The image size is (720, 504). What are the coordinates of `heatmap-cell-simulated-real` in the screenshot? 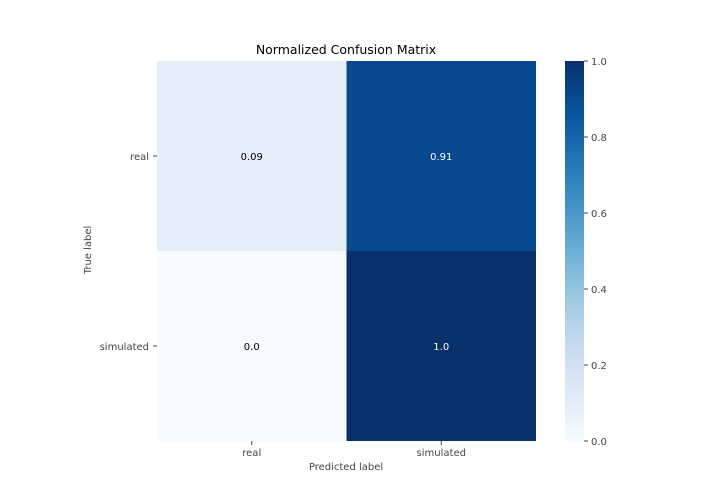 It's located at (252, 346).